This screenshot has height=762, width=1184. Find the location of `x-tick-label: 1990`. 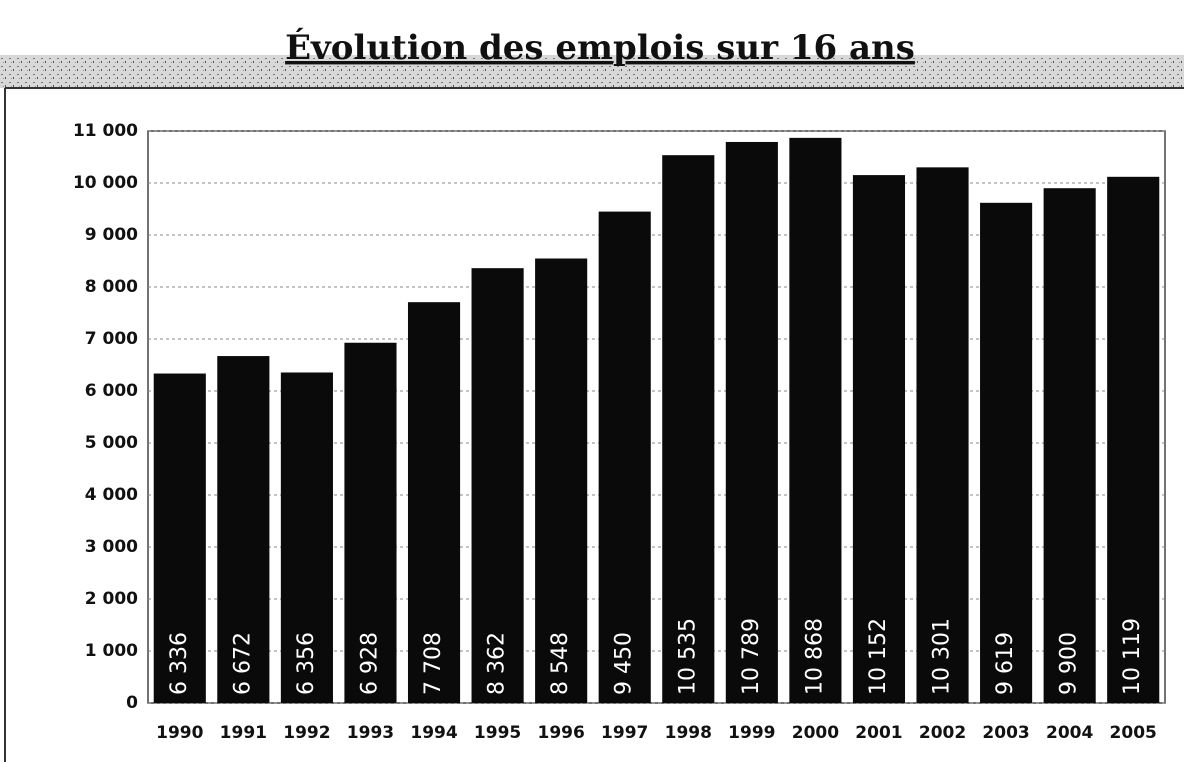

x-tick-label: 1990 is located at coordinates (179, 733).